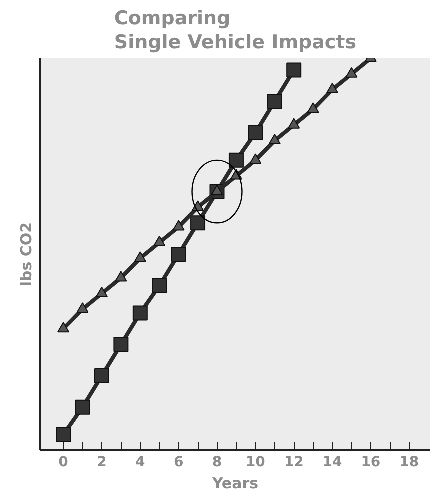 The width and height of the screenshot is (432, 495). Describe the element at coordinates (332, 462) in the screenshot. I see `x-tick-label: 14` at that location.